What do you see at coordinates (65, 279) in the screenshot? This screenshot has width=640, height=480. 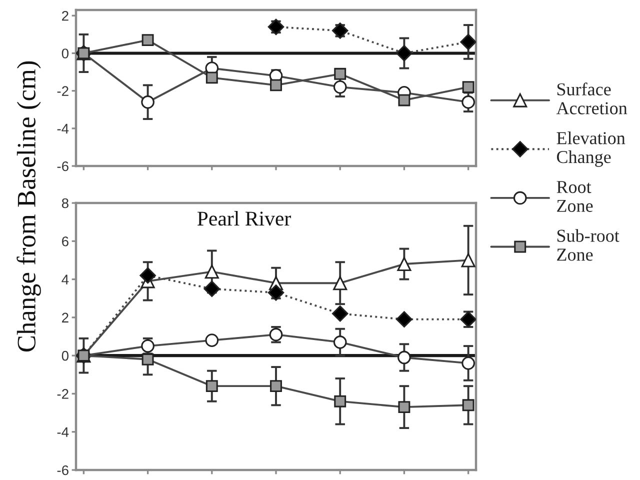 I see `y-tick-label: 4` at bounding box center [65, 279].